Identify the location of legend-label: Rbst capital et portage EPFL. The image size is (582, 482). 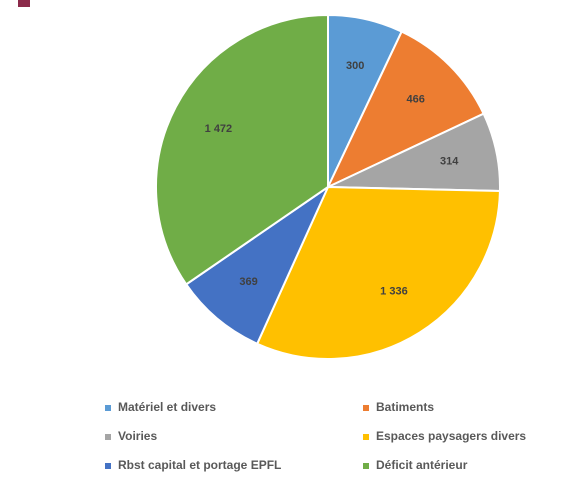
(199, 465).